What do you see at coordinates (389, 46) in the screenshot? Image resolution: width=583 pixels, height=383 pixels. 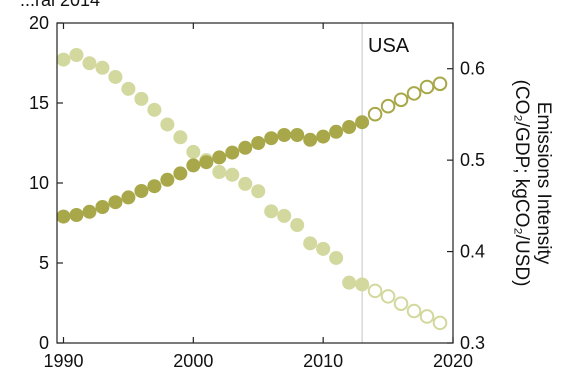 I see `country-label: USA` at bounding box center [389, 46].